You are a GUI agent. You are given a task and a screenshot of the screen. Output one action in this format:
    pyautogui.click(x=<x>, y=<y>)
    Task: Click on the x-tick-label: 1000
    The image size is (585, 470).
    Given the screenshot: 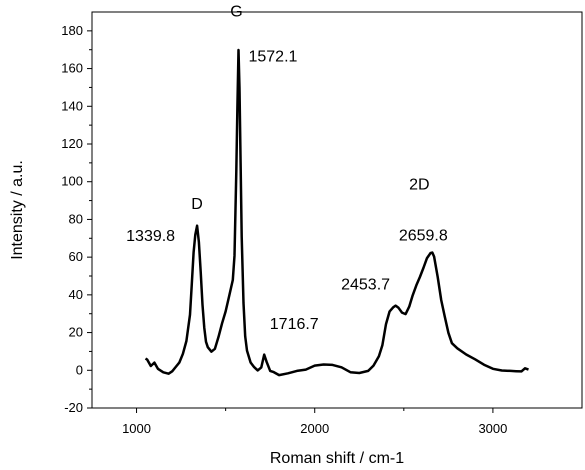 What is the action you would take?
    pyautogui.click(x=136, y=428)
    